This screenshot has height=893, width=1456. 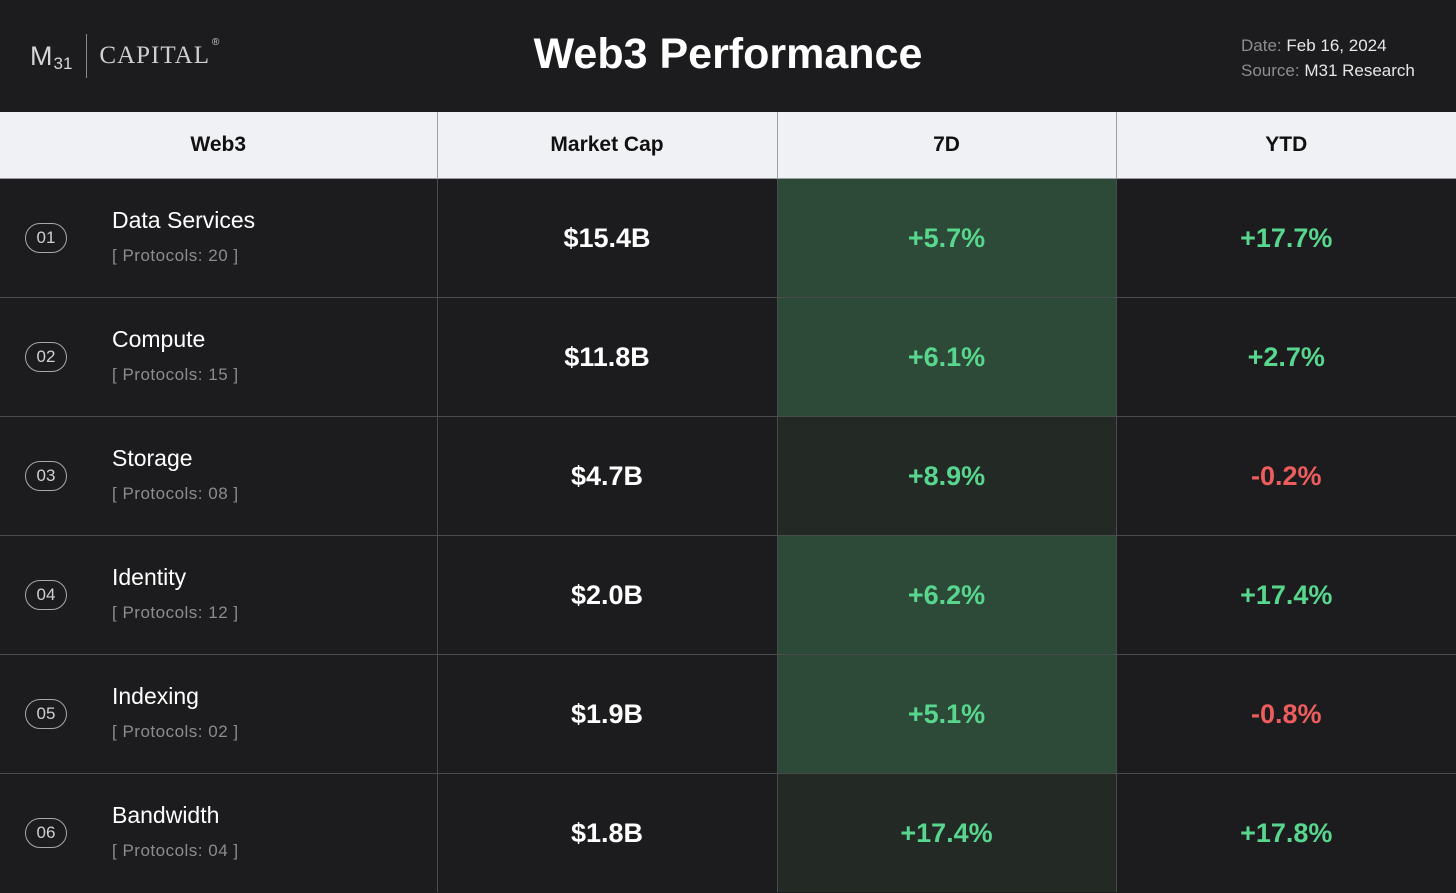 I want to click on change-7d-value: +5.7%, so click(x=947, y=238).